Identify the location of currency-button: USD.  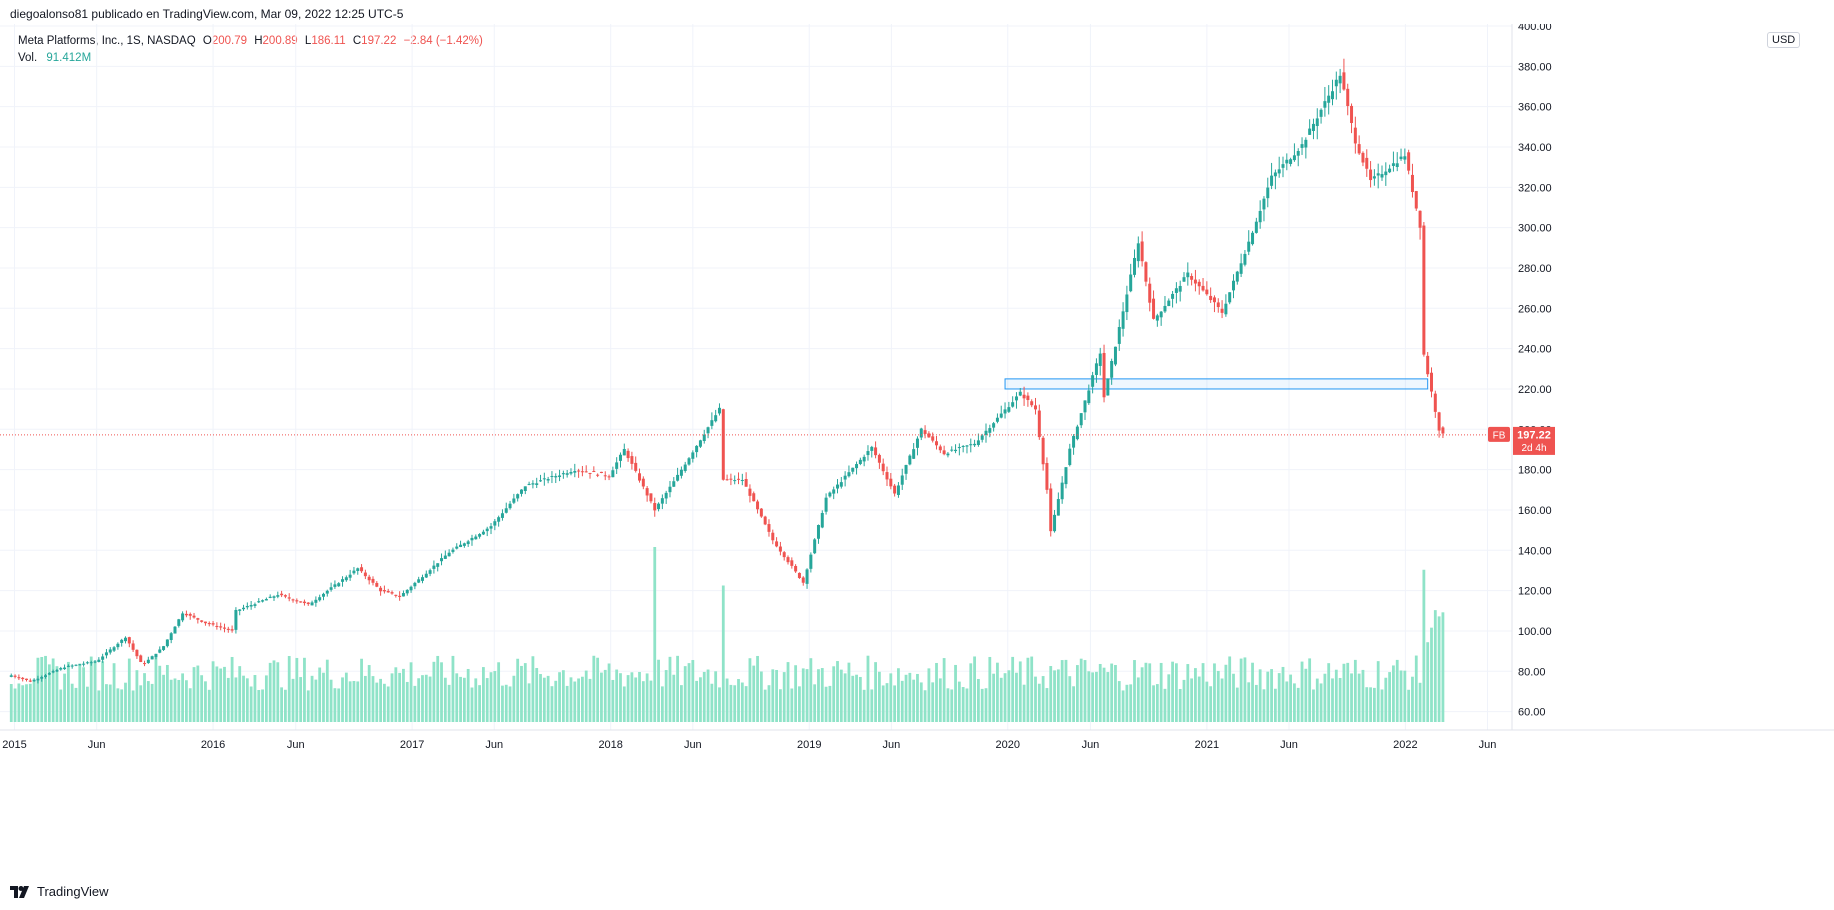
(1784, 40).